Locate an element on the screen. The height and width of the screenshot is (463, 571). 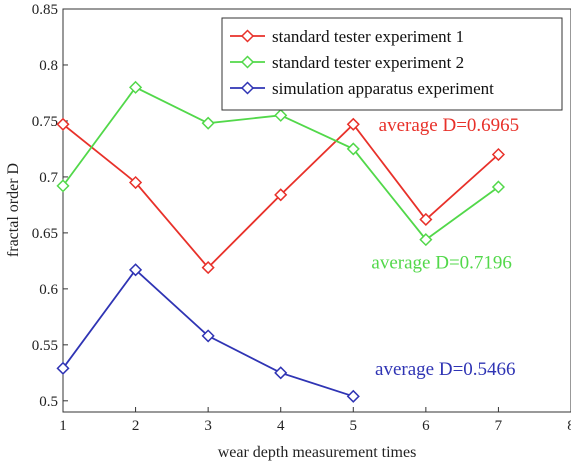
legend-box is located at coordinates (392, 64).